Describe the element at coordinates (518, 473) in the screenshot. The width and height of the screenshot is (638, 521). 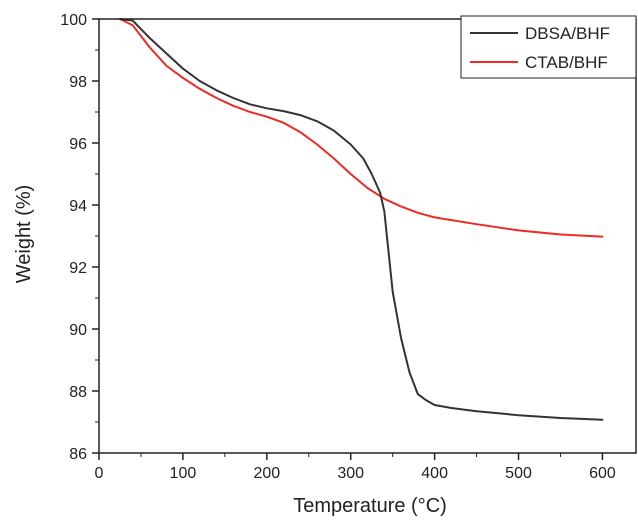
I see `x-tick-label: 500` at that location.